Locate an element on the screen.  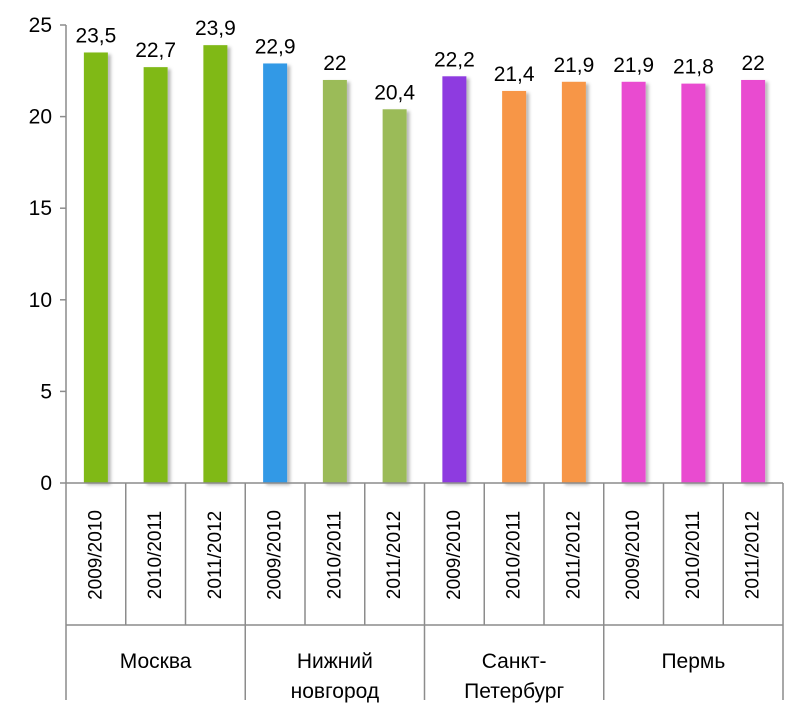
y-tick-label: 15 is located at coordinates (40, 208).